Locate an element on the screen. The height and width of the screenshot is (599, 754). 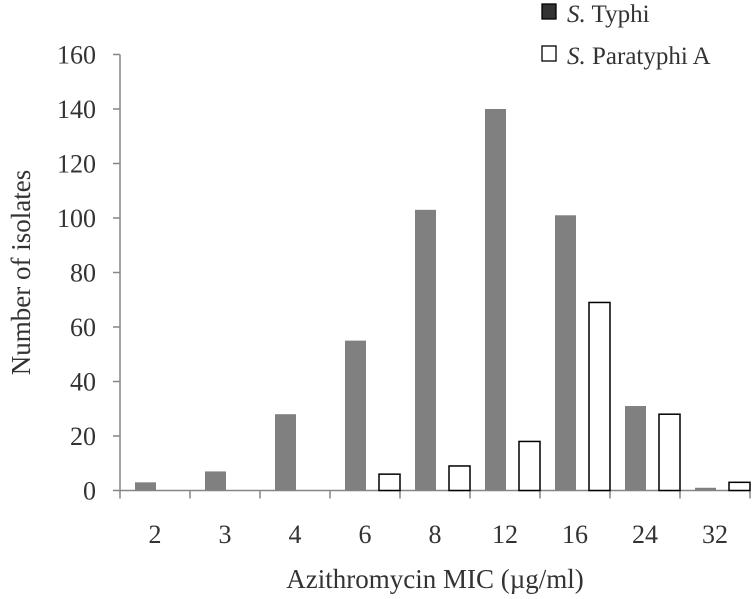
y-tick-label: 160 is located at coordinates (76, 55).